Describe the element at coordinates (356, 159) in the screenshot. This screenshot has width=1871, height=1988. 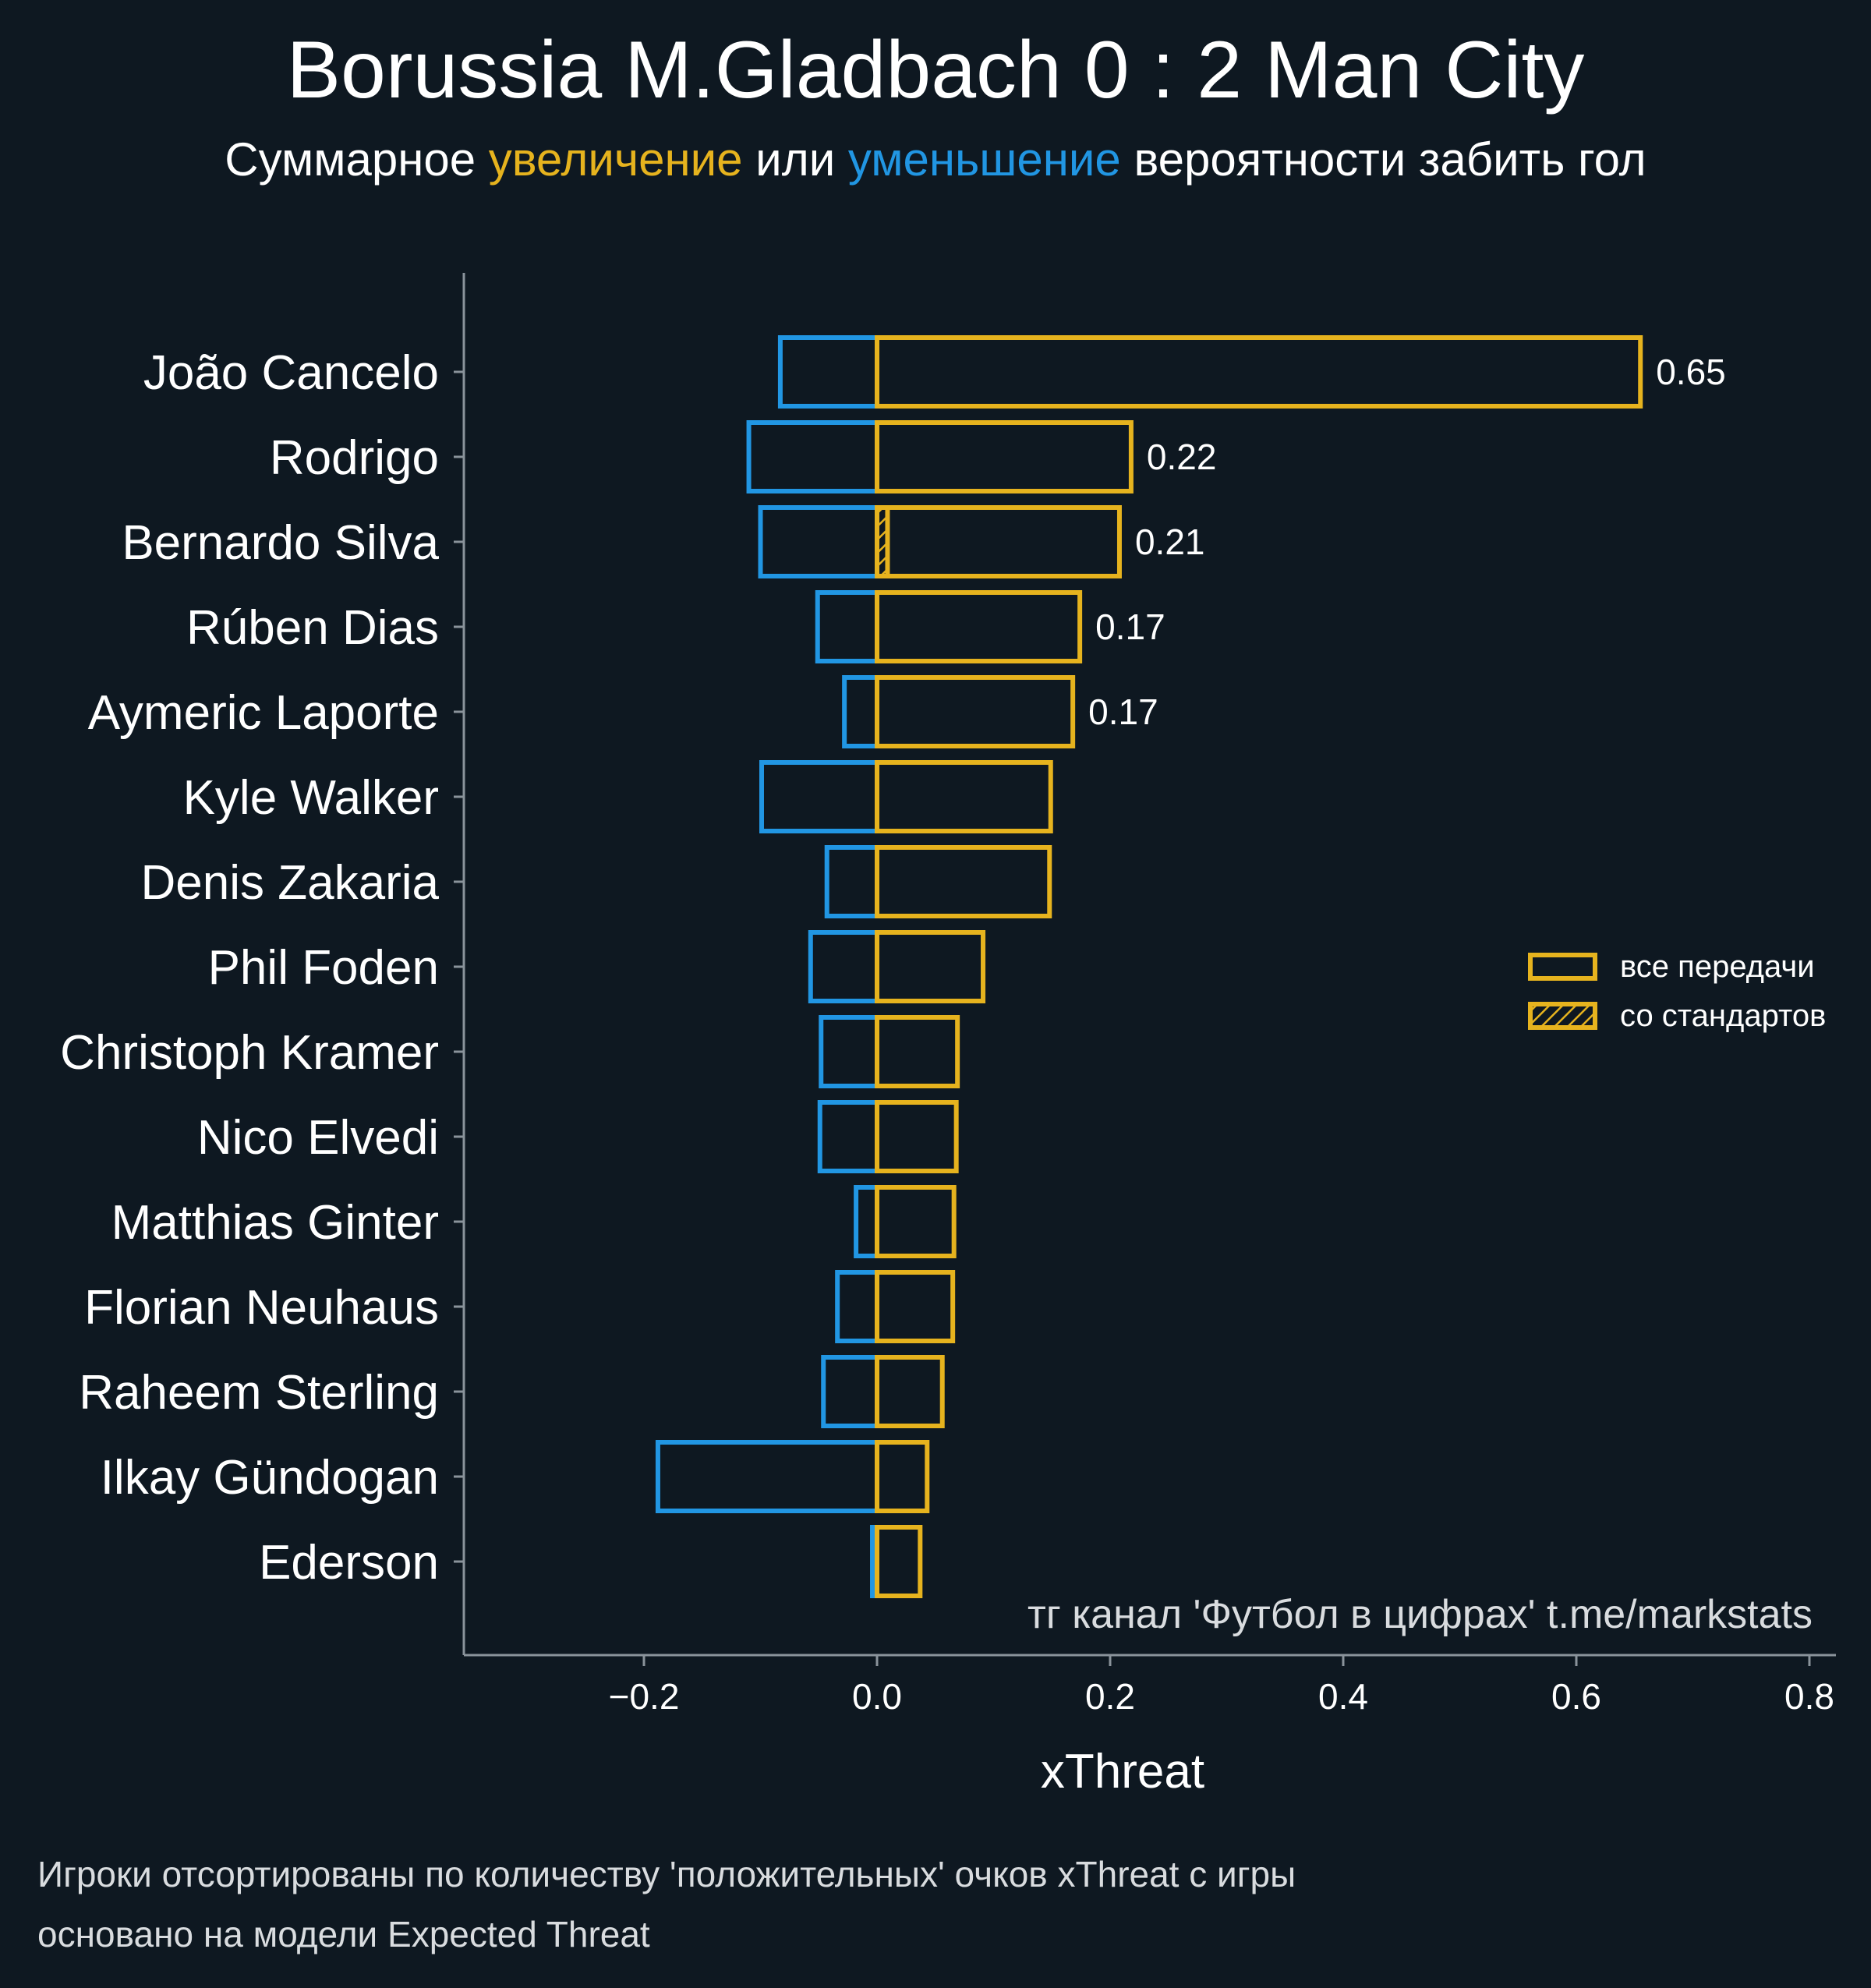
I see `subtitle-part-1: Суммарное` at that location.